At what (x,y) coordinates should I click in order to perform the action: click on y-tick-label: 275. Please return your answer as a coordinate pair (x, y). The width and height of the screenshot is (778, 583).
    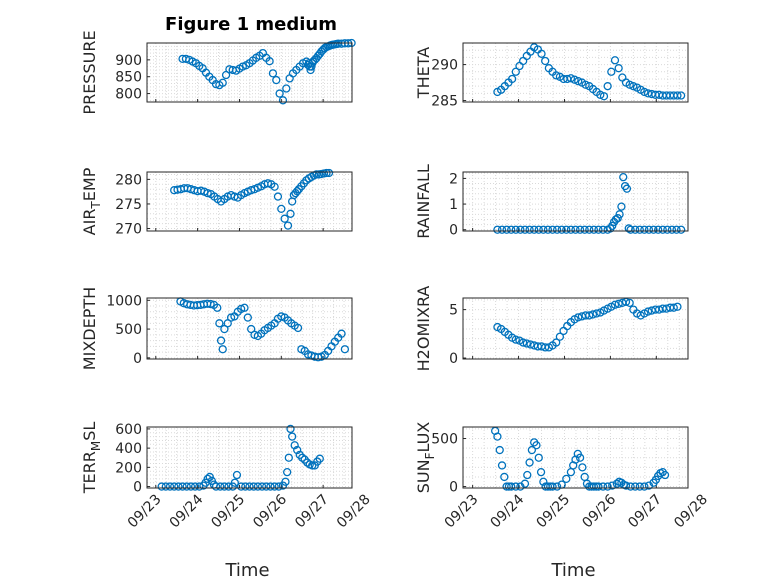
    Looking at the image, I should click on (128, 205).